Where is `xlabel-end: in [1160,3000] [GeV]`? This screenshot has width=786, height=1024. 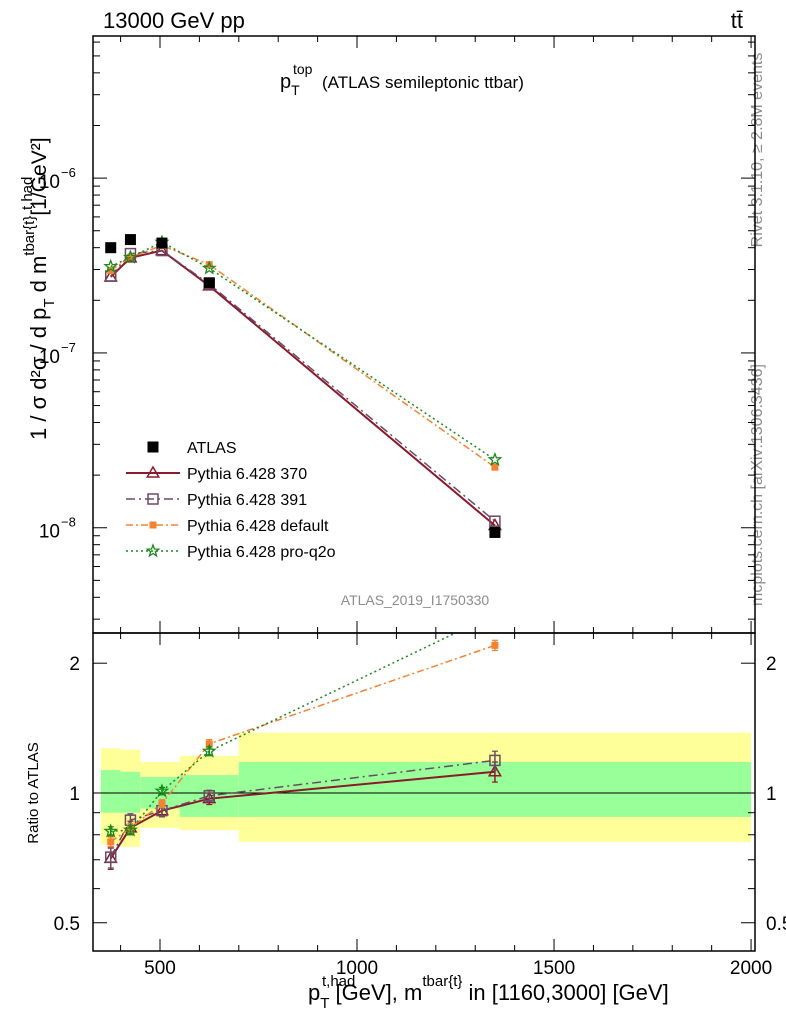 xlabel-end: in [1160,3000] [GeV] is located at coordinates (565, 992).